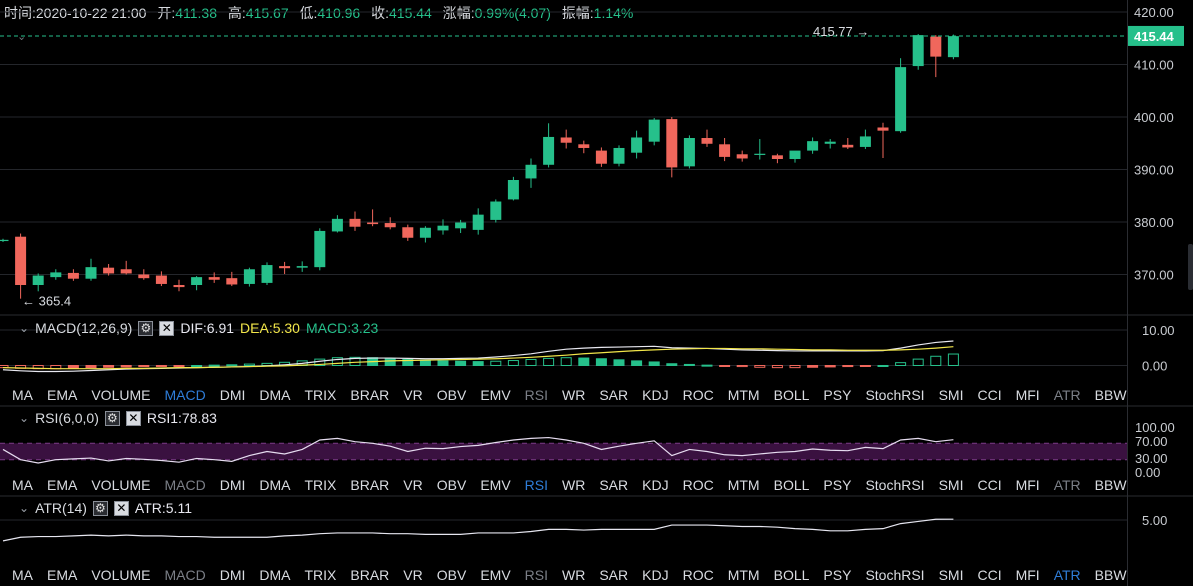 The height and width of the screenshot is (586, 1193). Describe the element at coordinates (167, 328) in the screenshot. I see `macd-close-icon: ✕` at that location.